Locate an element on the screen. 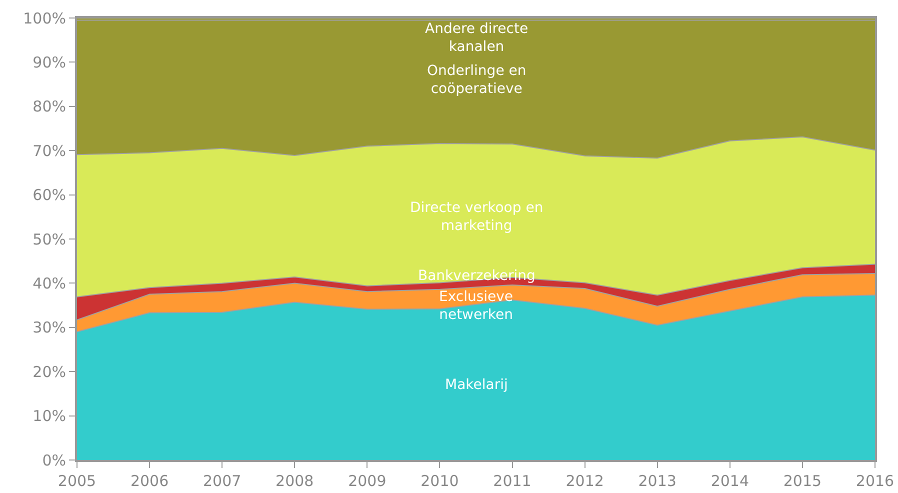 The height and width of the screenshot is (493, 898). y-tick-label: 10% is located at coordinates (49, 416).